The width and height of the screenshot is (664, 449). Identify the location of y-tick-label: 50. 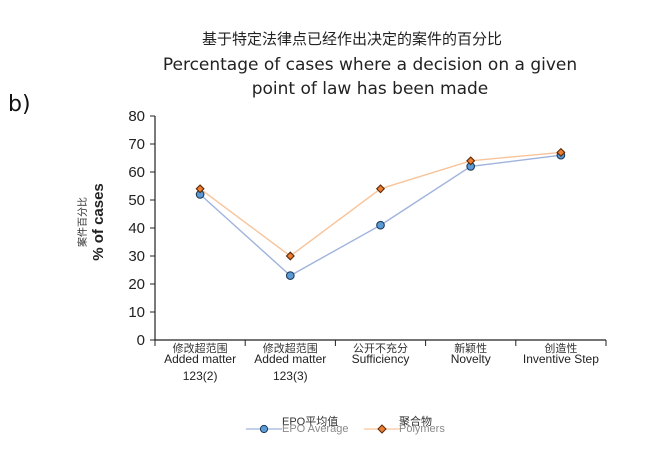
(136, 200).